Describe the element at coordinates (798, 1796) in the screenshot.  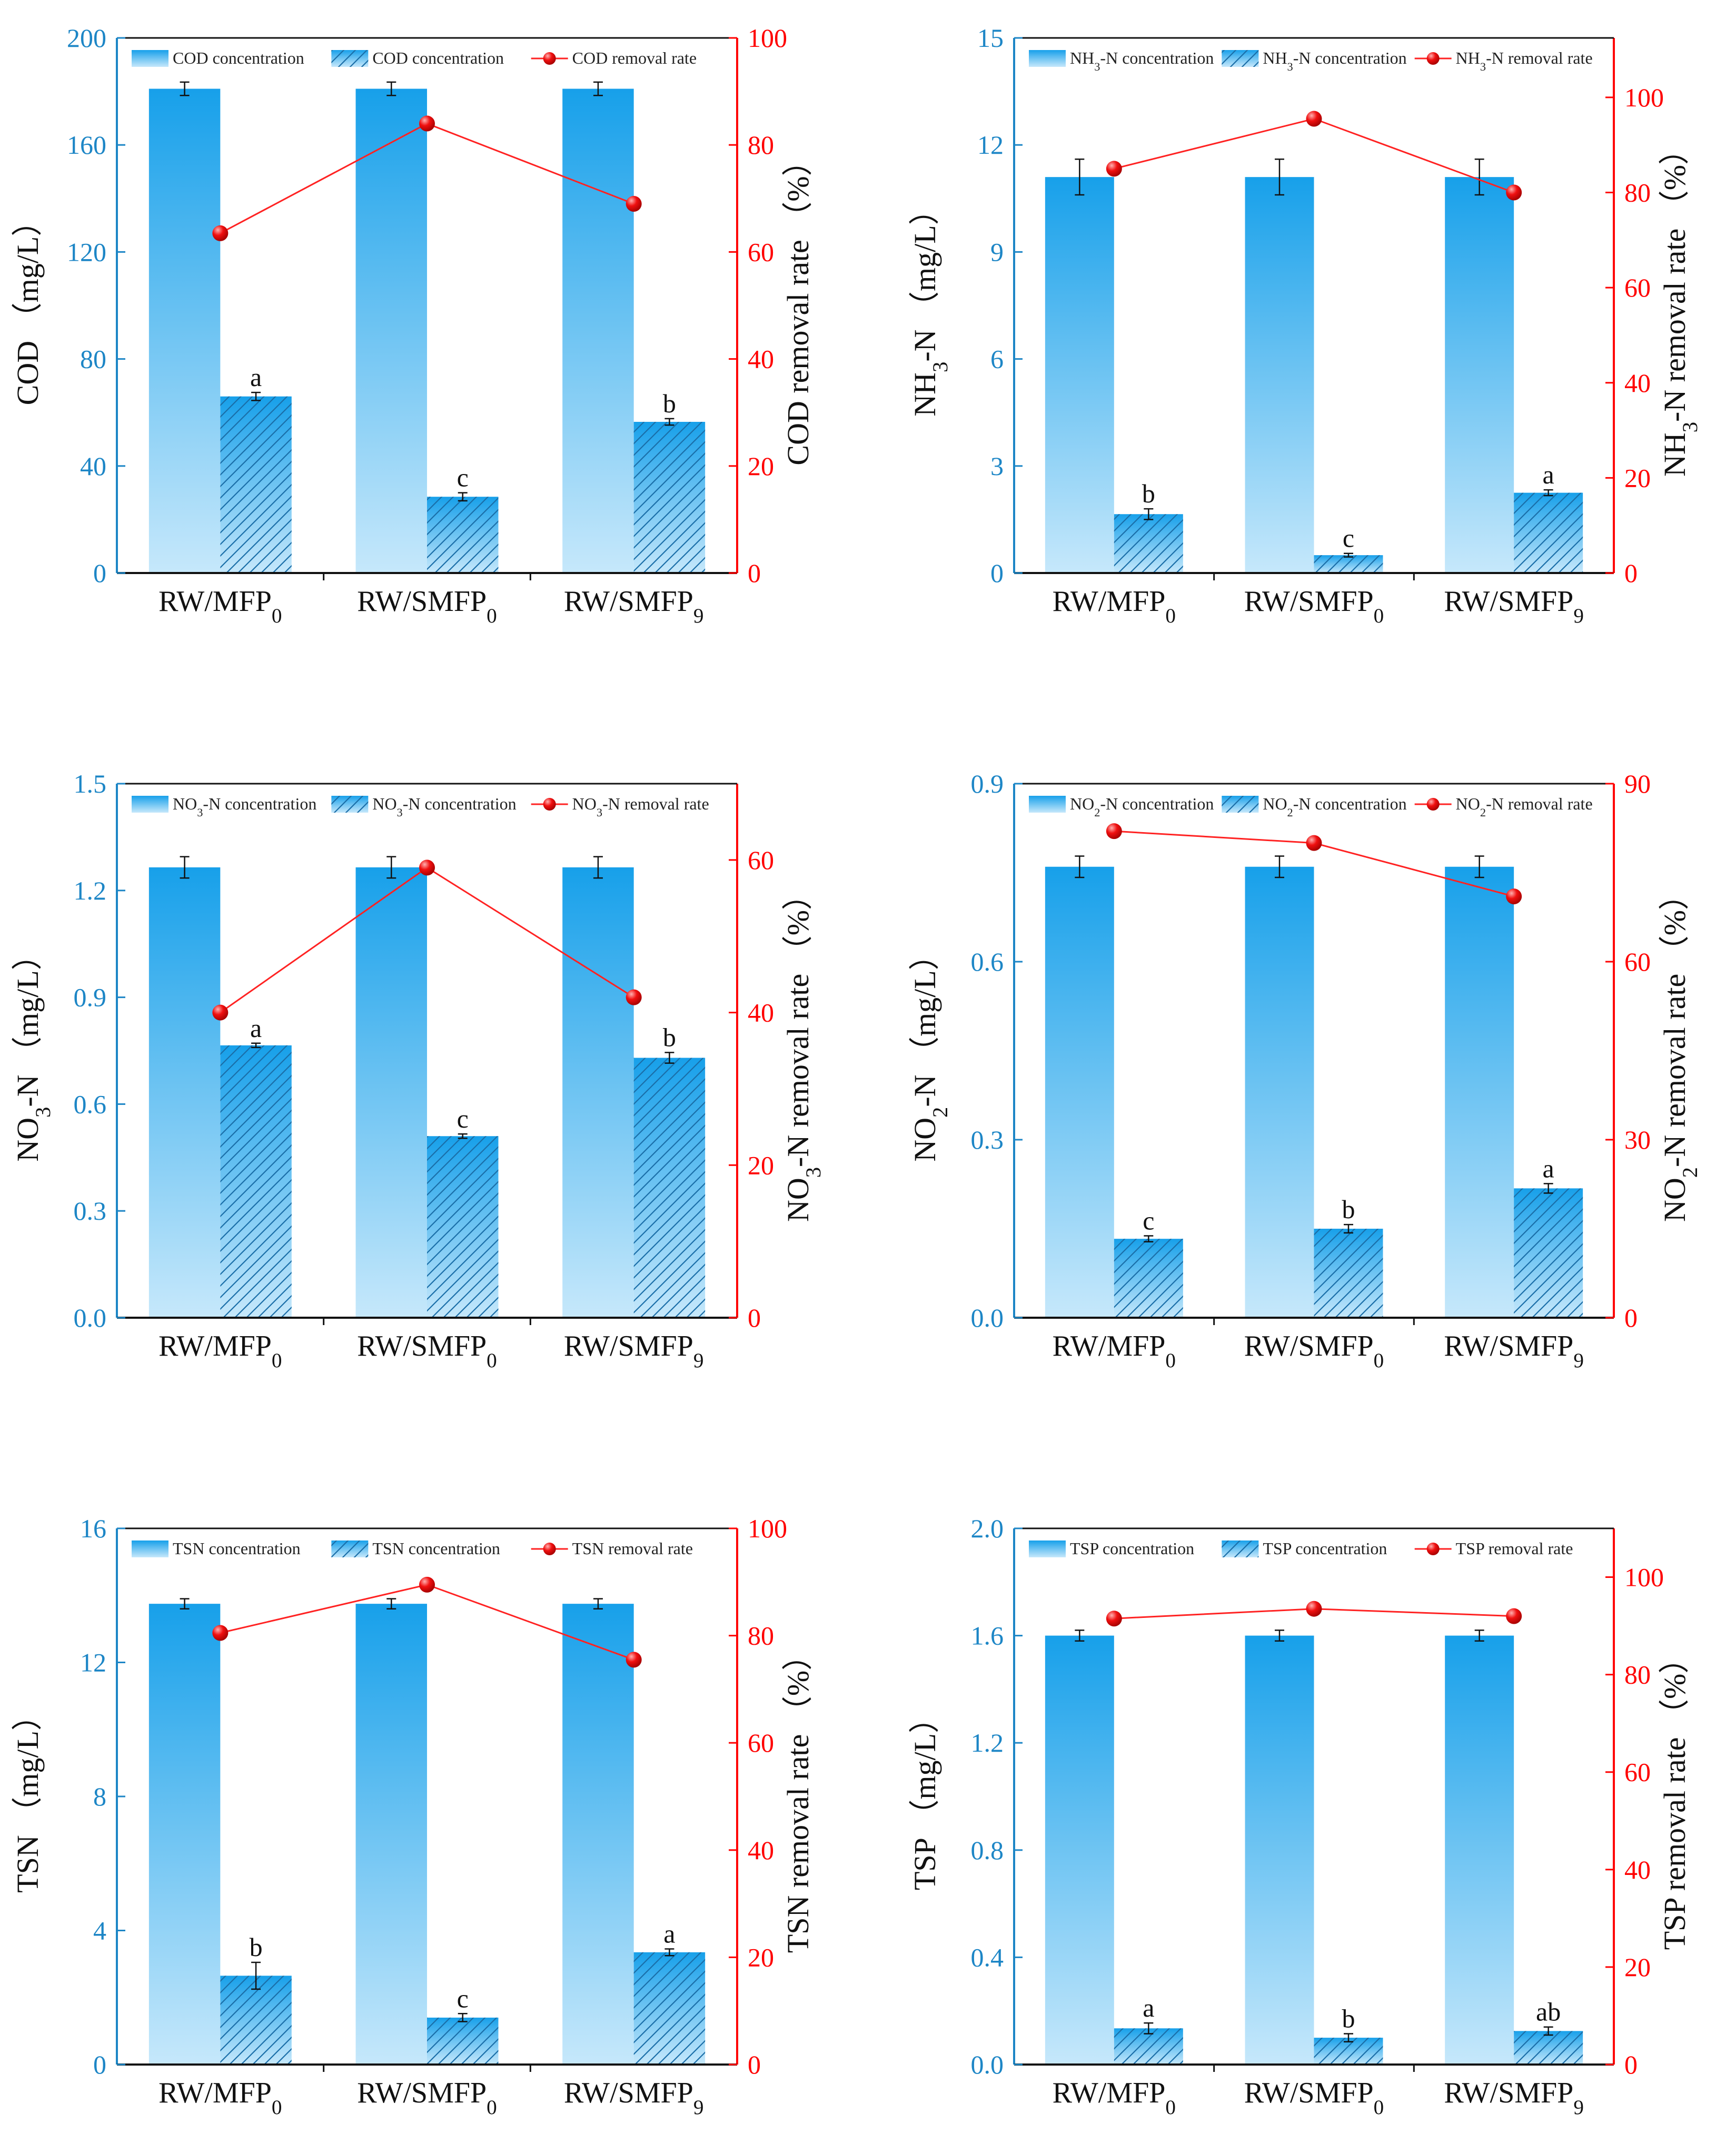
I see `y-axis-title-right: TSN removal rate （%）` at that location.